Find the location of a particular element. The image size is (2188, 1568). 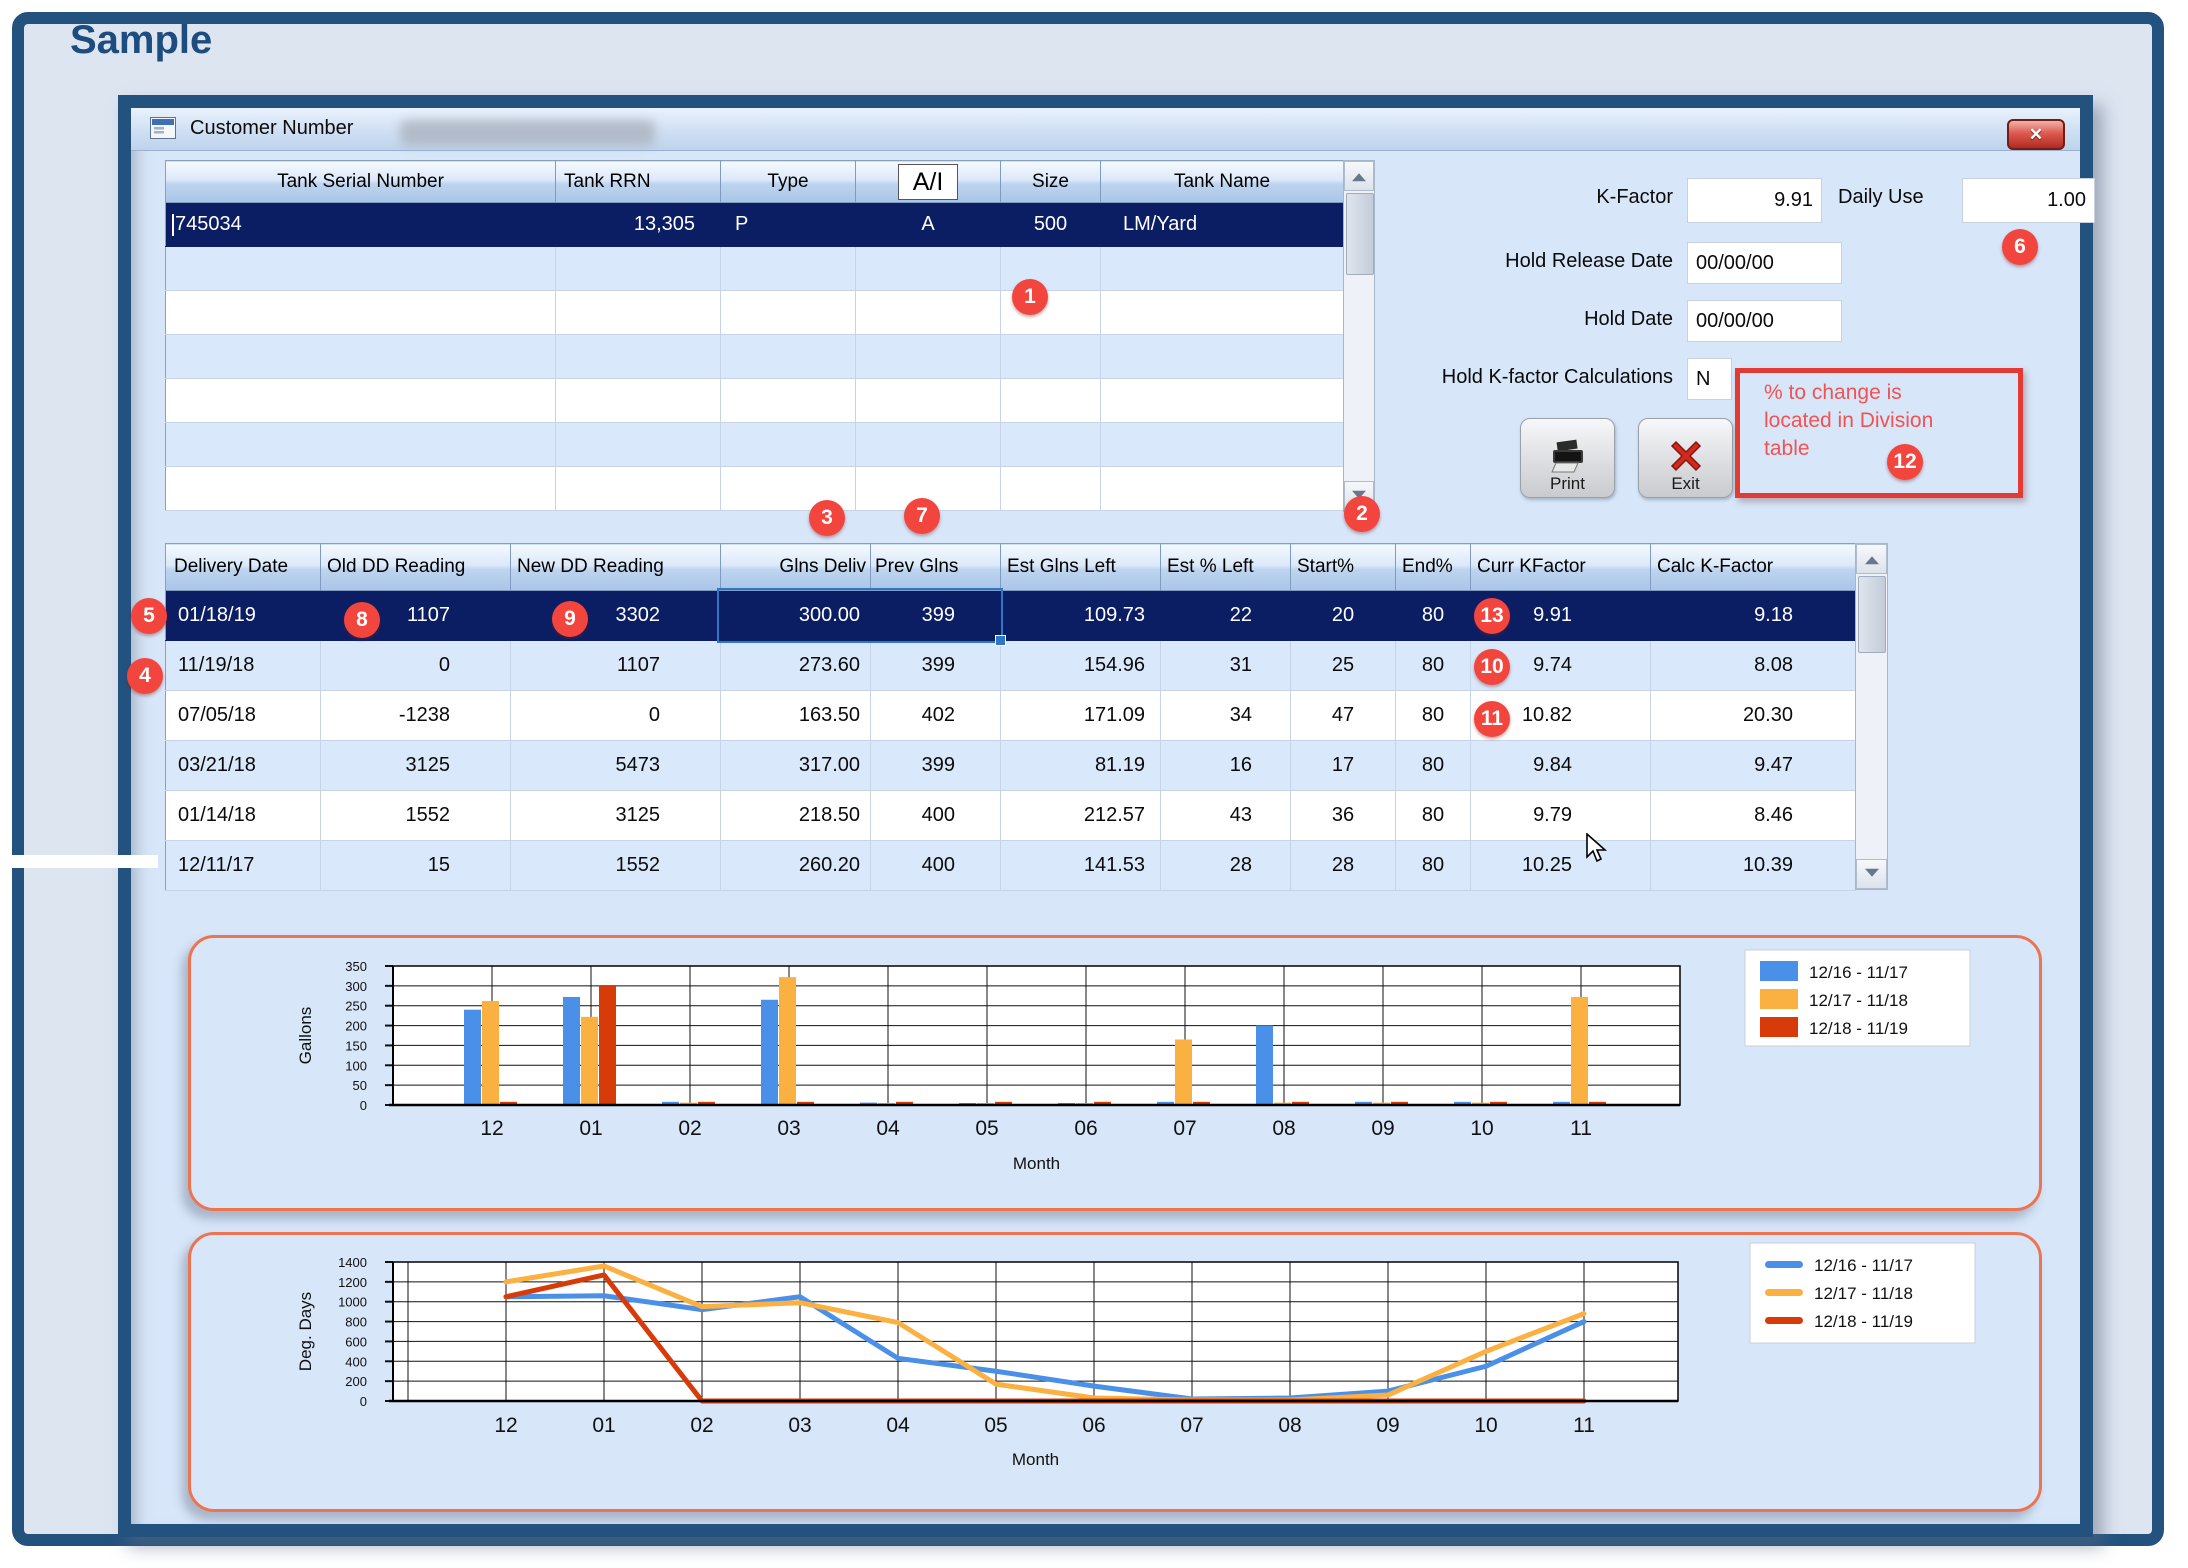

svg-text: 150 is located at coordinates (356, 1045).